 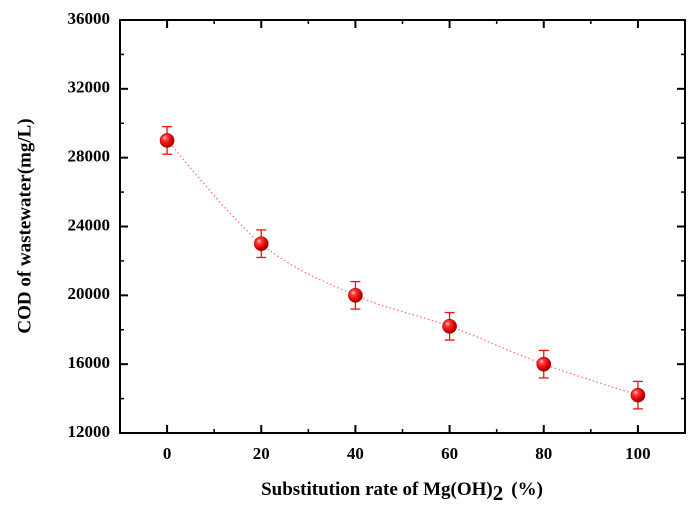 I want to click on x-tick-label: 100, so click(x=638, y=453).